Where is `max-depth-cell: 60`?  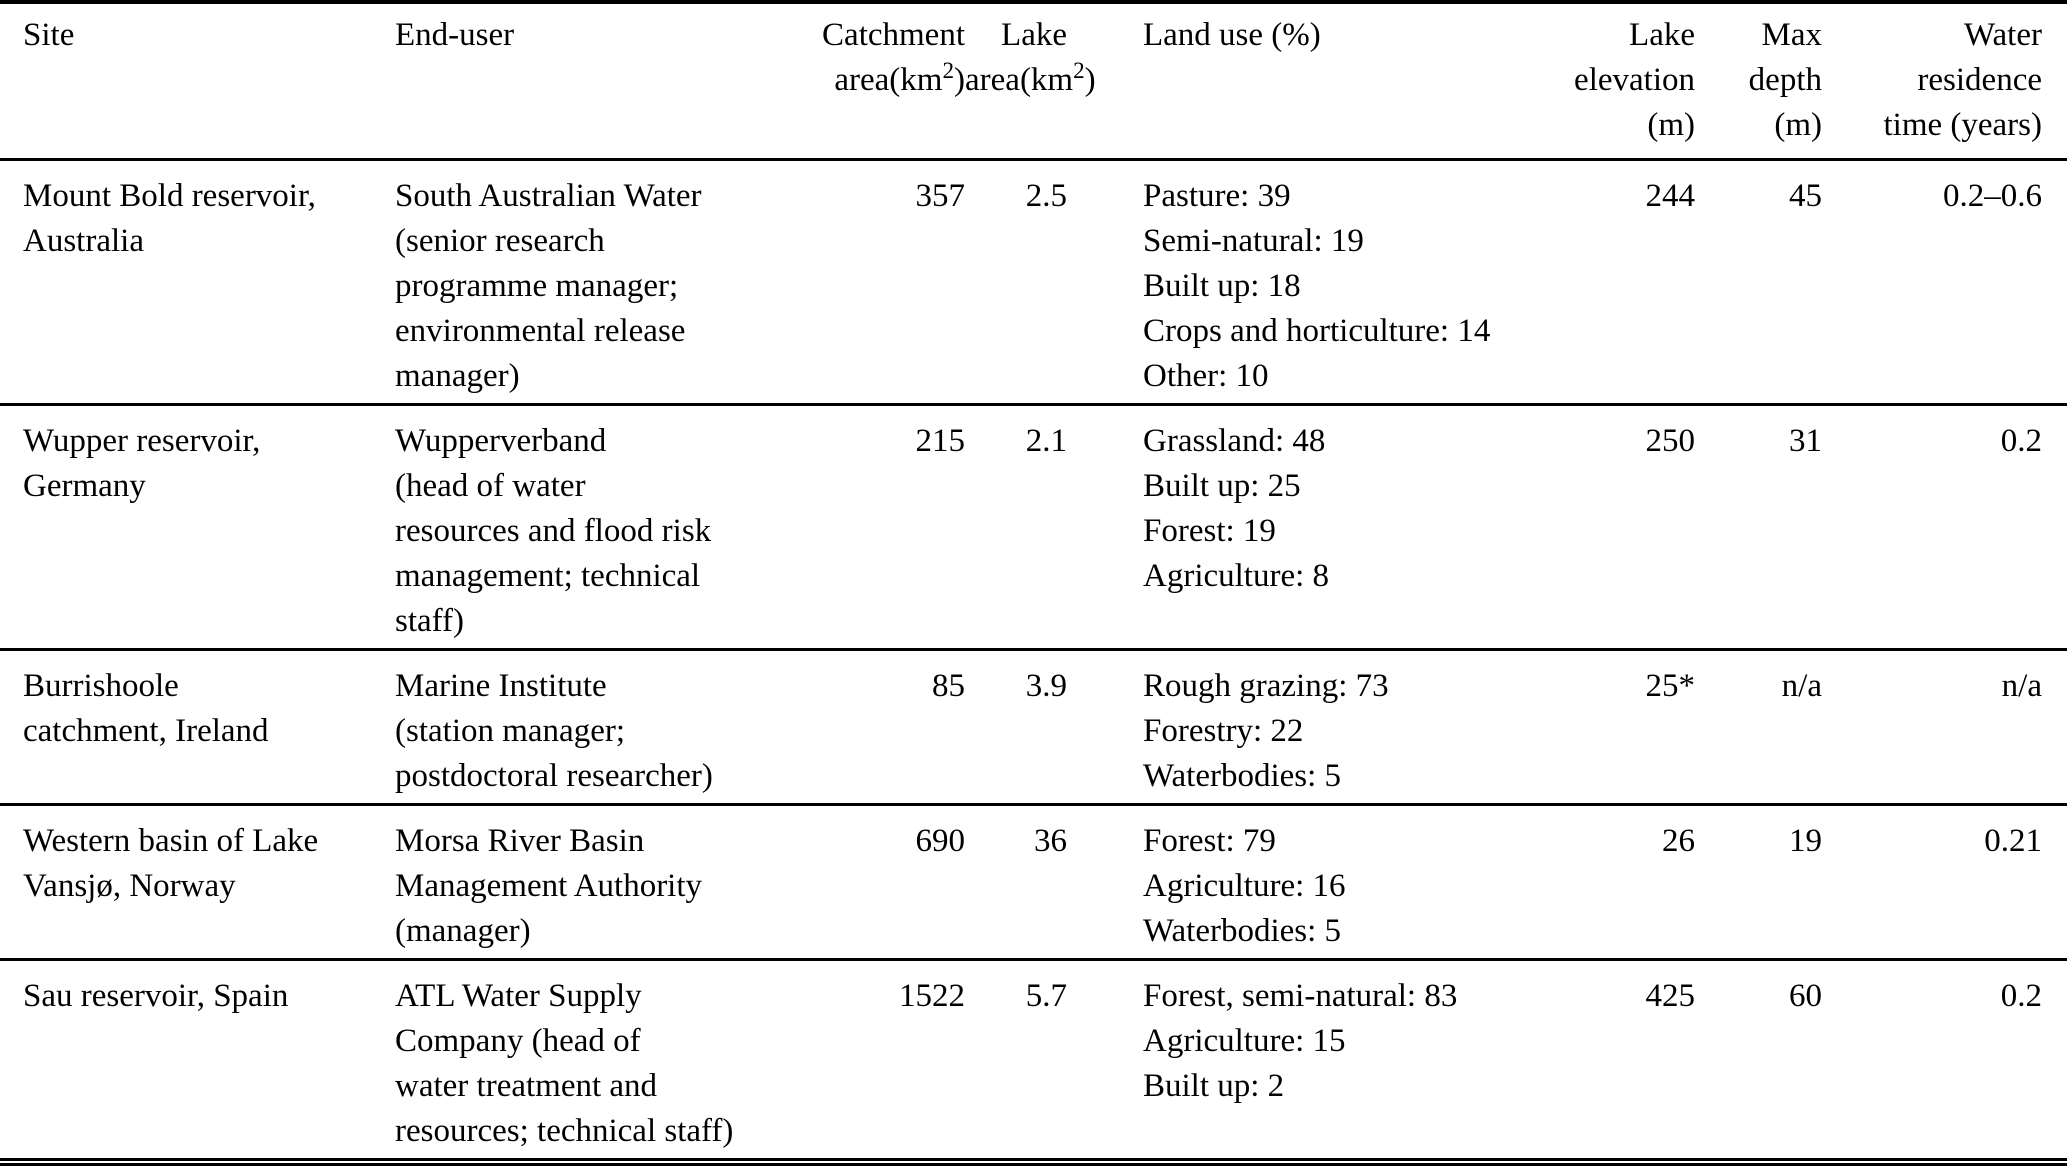 max-depth-cell: 60 is located at coordinates (1805, 996).